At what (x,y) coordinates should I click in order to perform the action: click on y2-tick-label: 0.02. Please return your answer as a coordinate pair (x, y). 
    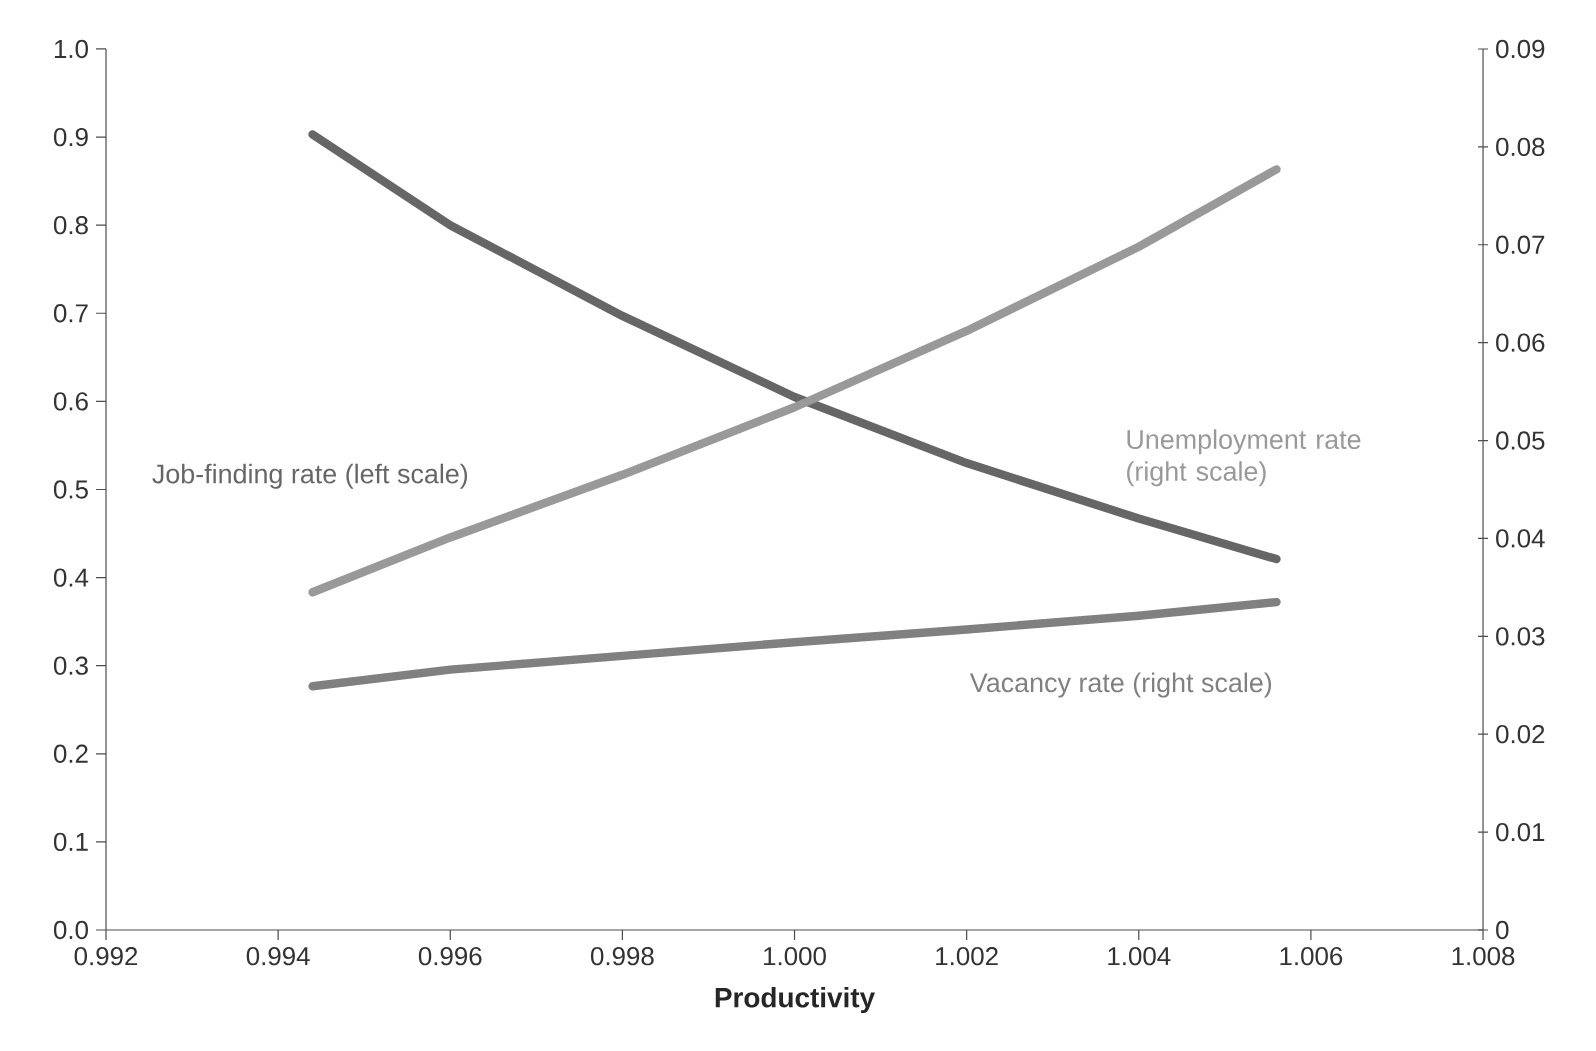
    Looking at the image, I should click on (1520, 734).